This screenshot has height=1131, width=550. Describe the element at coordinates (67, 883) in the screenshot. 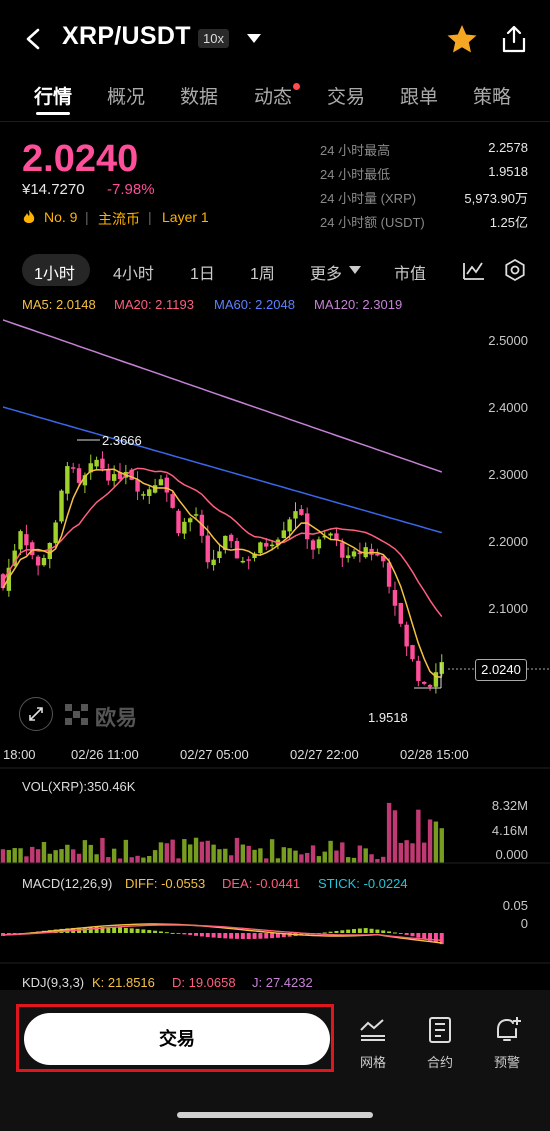

I see `macd-title: MACD(12,26,9)` at that location.